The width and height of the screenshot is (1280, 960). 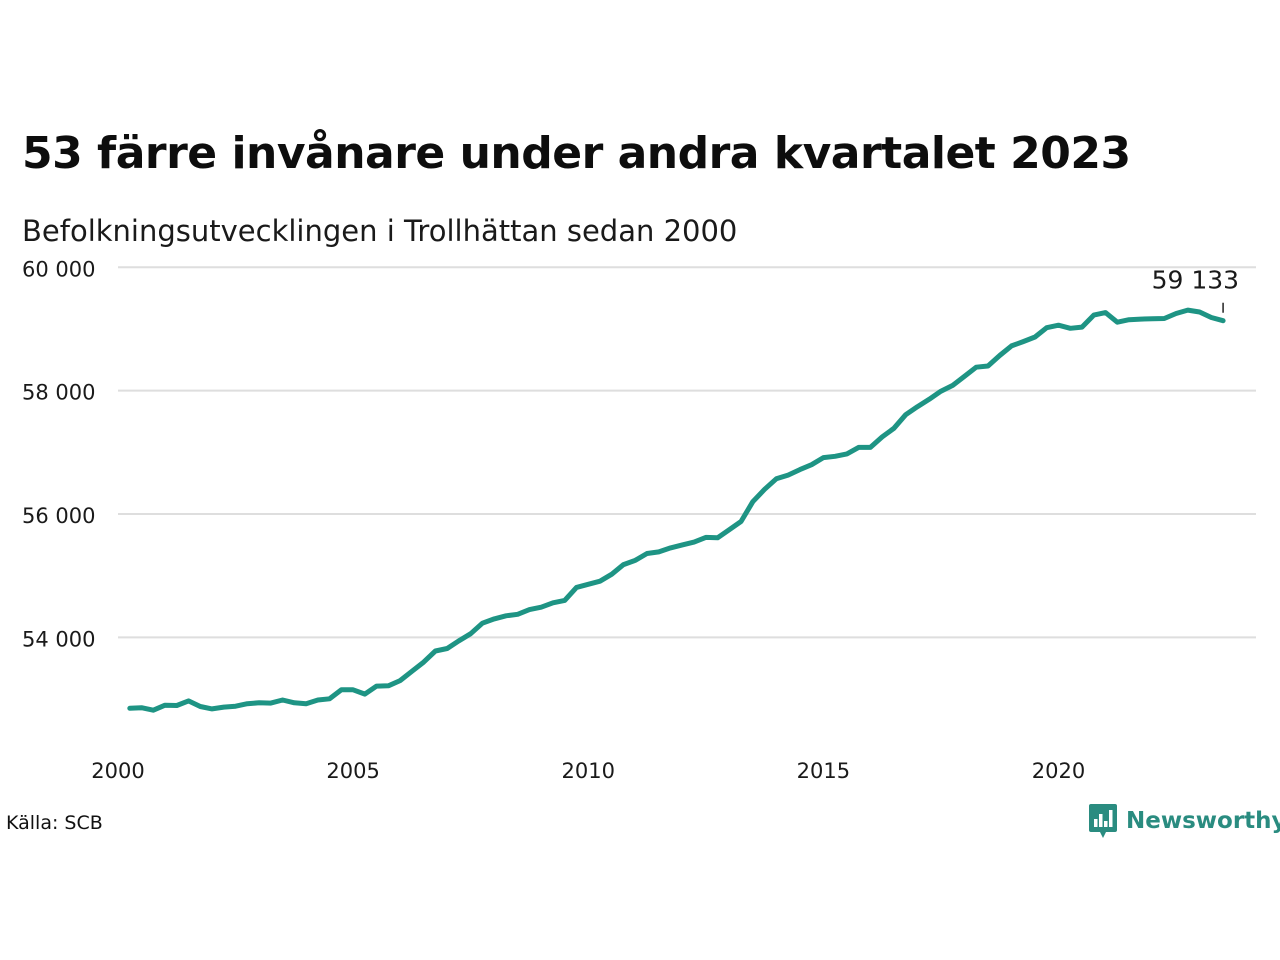 I want to click on source-note: Källa: SCB, so click(x=54, y=823).